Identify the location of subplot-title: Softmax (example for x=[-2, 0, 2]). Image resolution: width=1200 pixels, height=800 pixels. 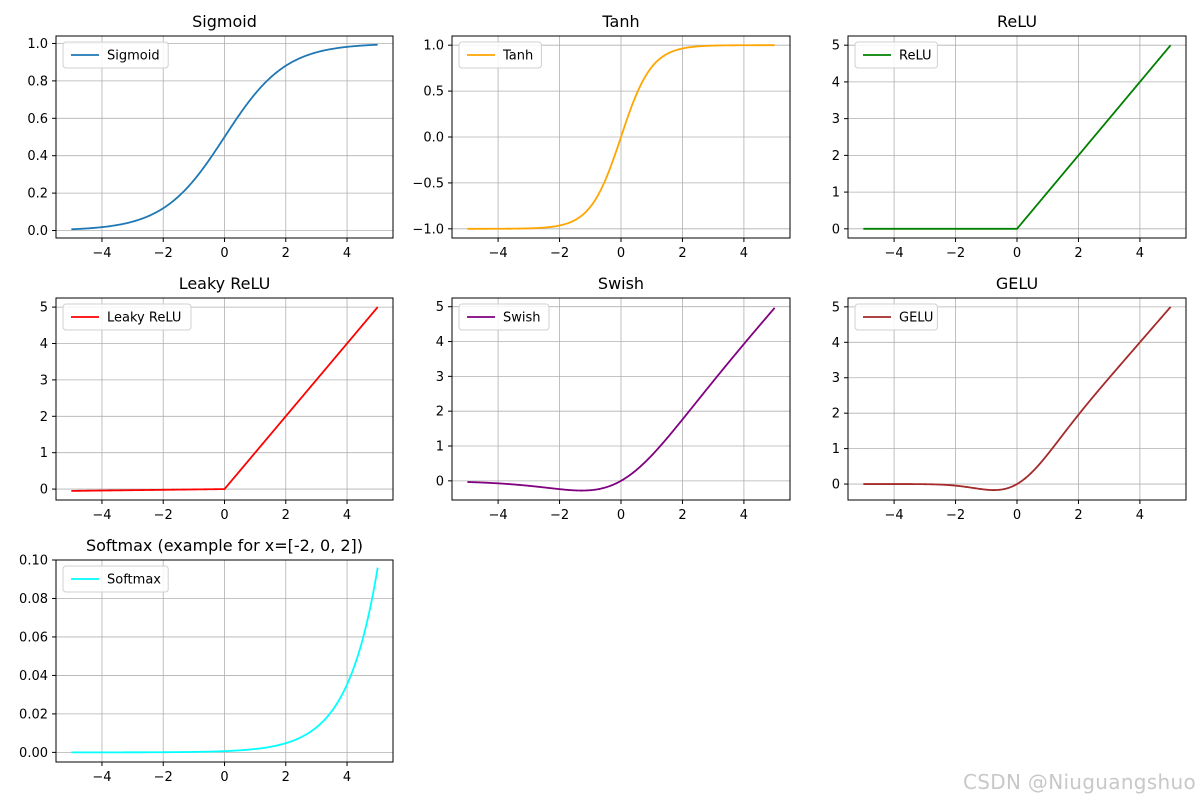
(224, 545).